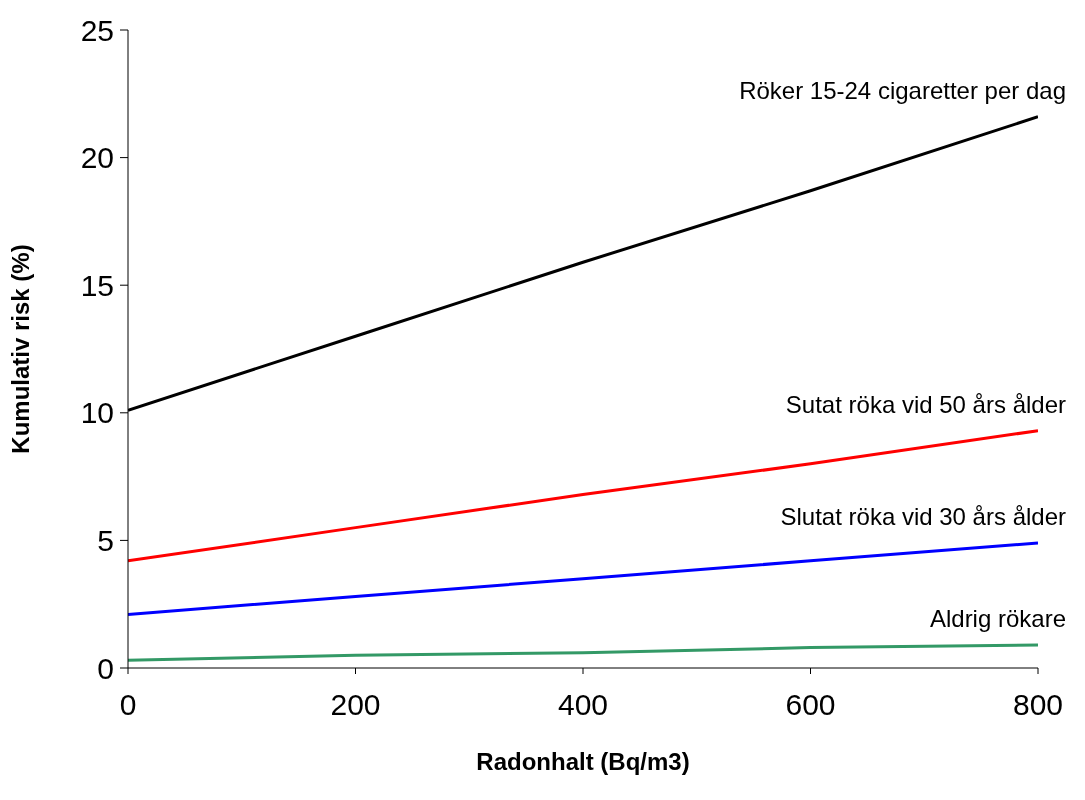  What do you see at coordinates (97, 30) in the screenshot?
I see `y-tick-label: 25` at bounding box center [97, 30].